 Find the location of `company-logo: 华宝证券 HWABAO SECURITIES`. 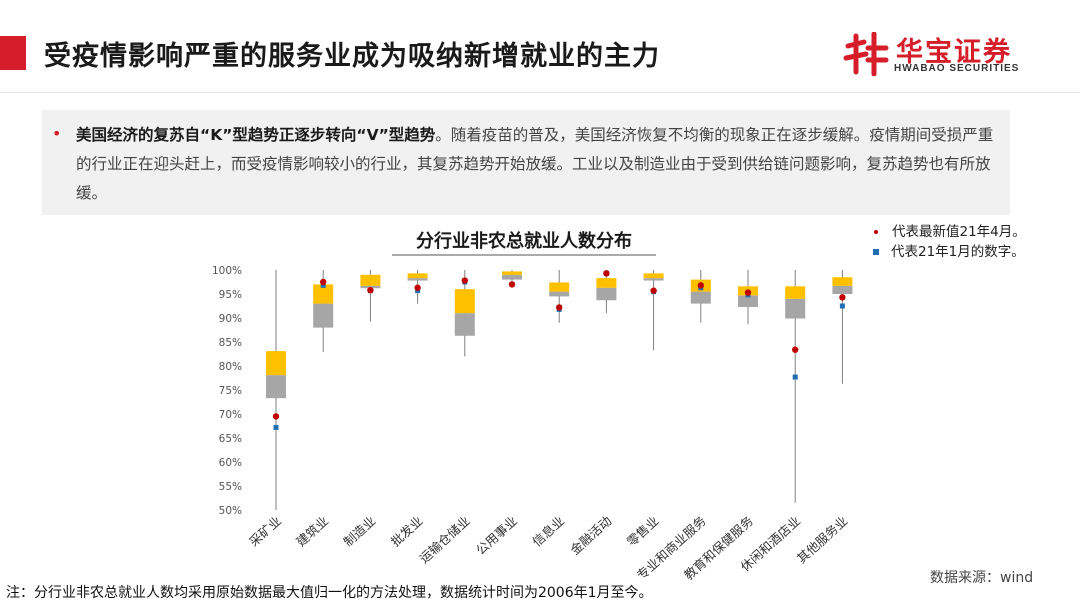

company-logo: 华宝证券 HWABAO SECURITIES is located at coordinates (942, 55).